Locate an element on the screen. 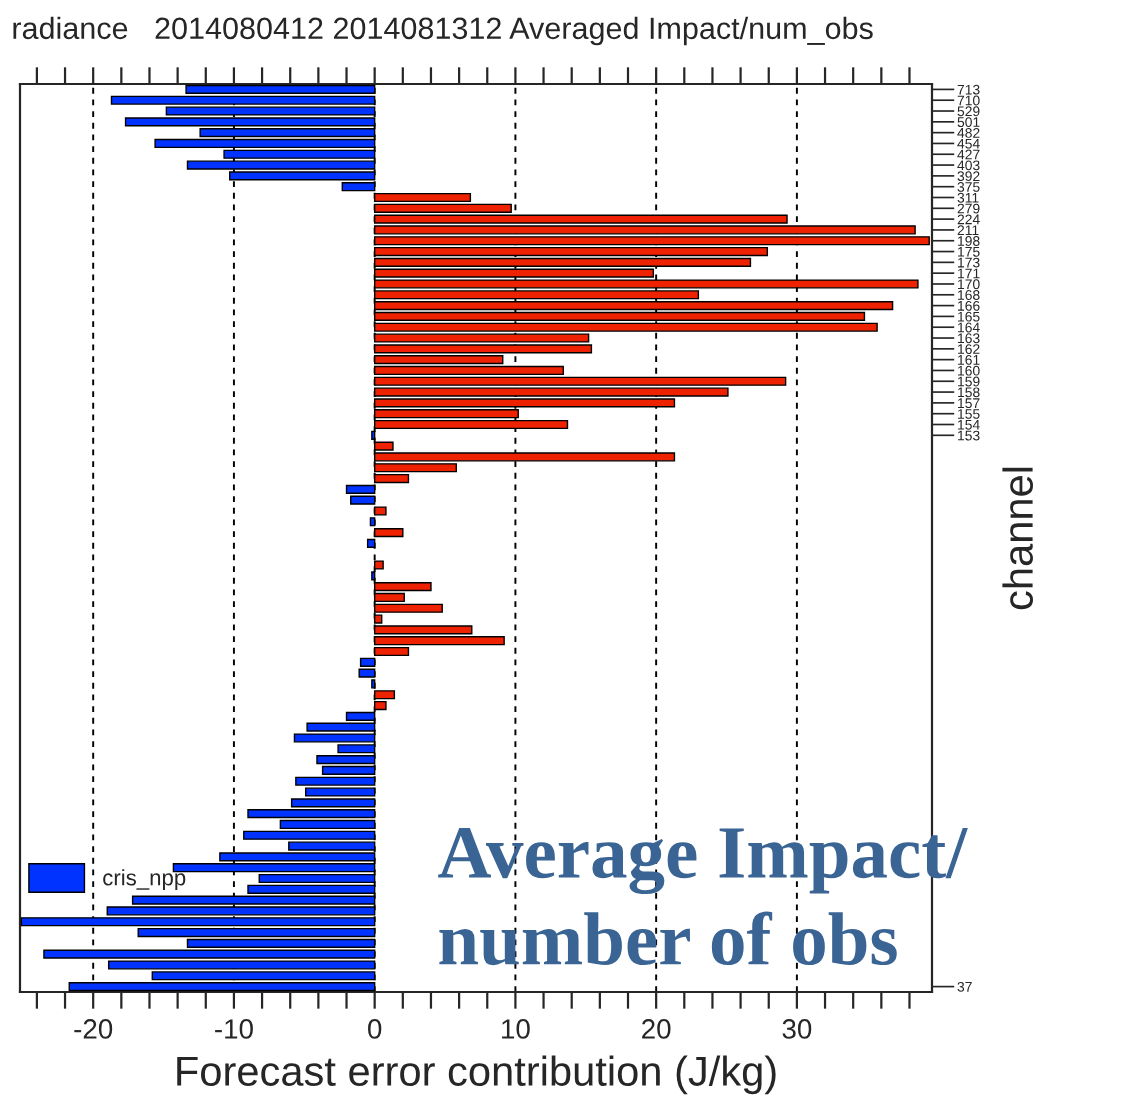 The image size is (1136, 1114). legend-label: cris_npp is located at coordinates (144, 879).